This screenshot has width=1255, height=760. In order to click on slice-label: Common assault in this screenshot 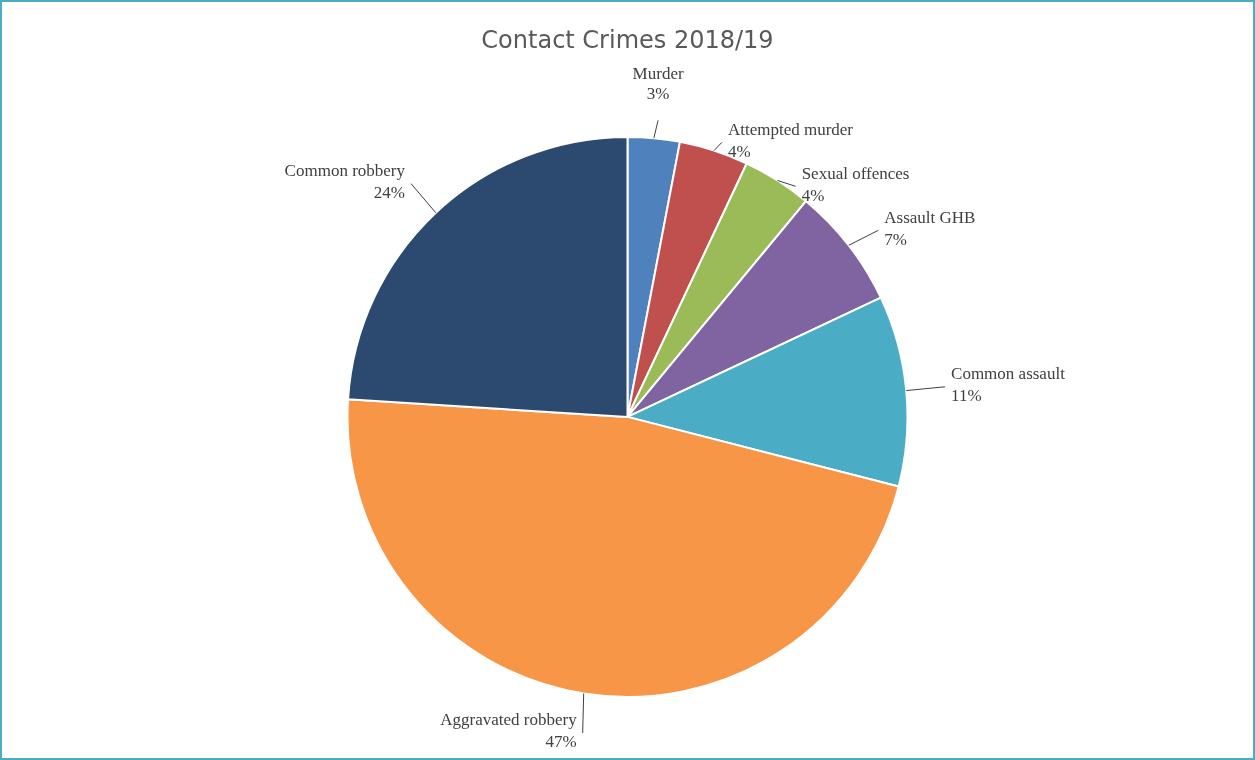, I will do `click(1008, 374)`.